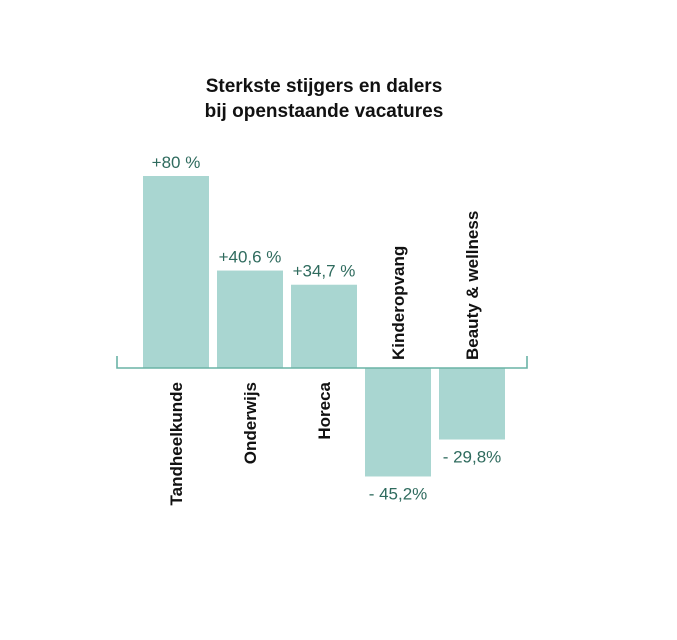  I want to click on value-label-horeca: +34,7 %, so click(324, 271).